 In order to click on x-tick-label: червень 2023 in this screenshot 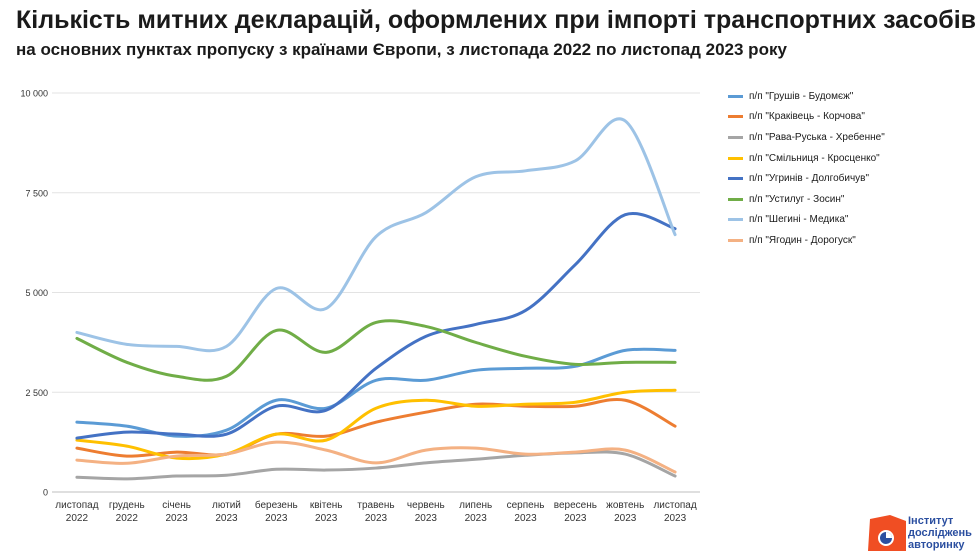, I will do `click(426, 512)`.